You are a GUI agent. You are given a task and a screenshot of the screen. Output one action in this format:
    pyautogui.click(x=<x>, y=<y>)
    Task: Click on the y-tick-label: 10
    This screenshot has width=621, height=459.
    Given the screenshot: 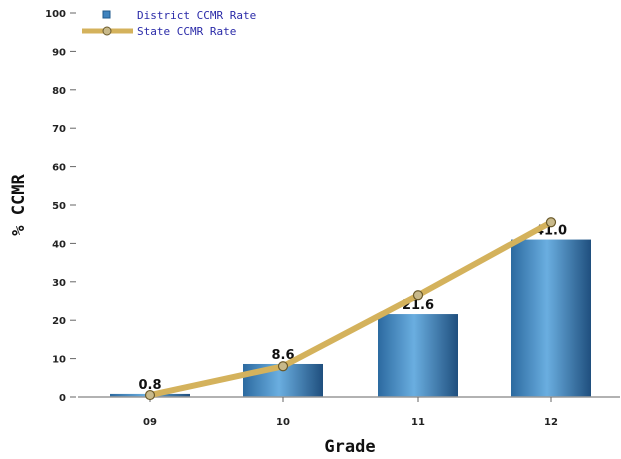 What is the action you would take?
    pyautogui.click(x=59, y=360)
    